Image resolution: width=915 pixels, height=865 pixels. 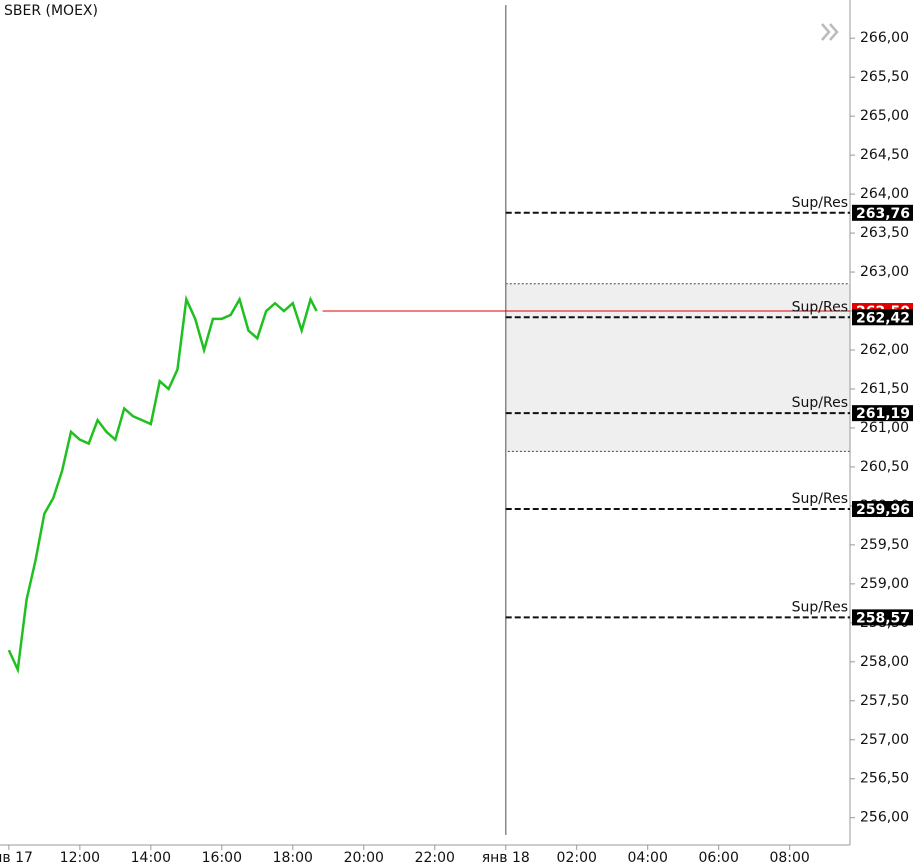 What do you see at coordinates (80, 857) in the screenshot?
I see `x-tick-label: 12:00` at bounding box center [80, 857].